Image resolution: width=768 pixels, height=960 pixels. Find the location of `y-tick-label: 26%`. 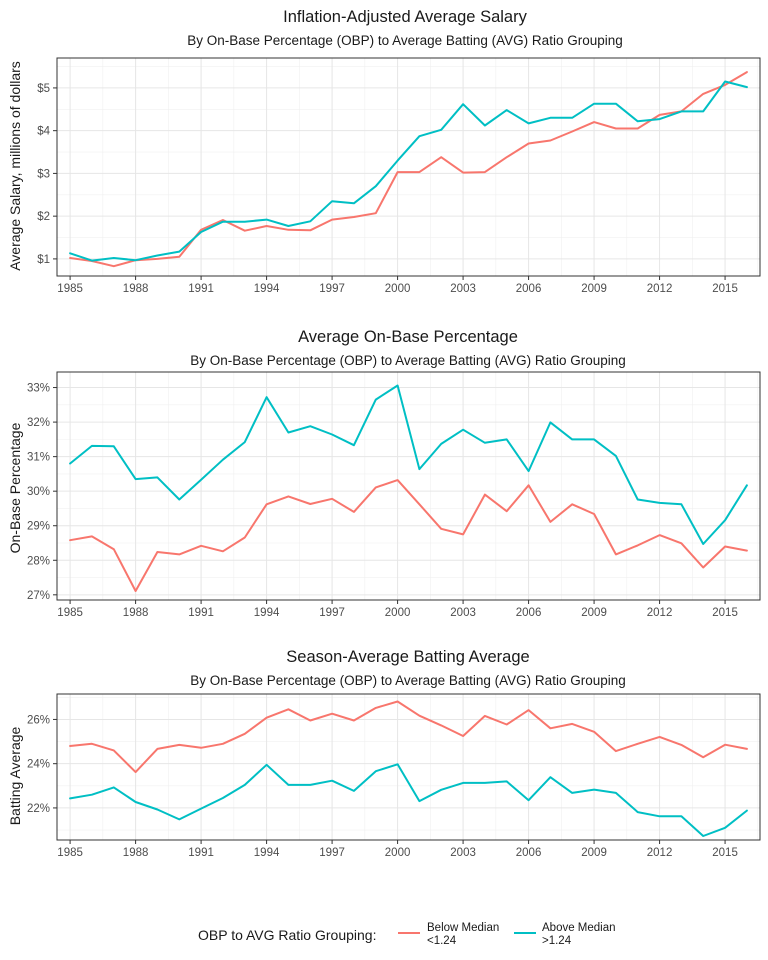

y-tick-label: 26% is located at coordinates (38, 720).